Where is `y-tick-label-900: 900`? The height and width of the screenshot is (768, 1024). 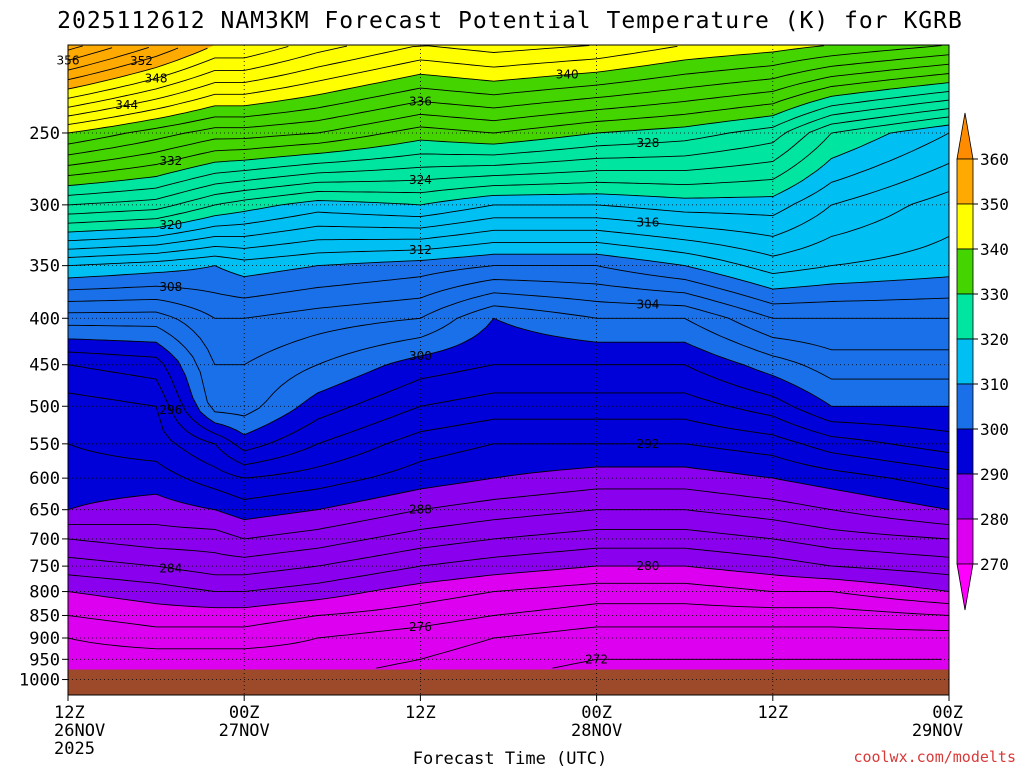
y-tick-label-900: 900 is located at coordinates (44, 639).